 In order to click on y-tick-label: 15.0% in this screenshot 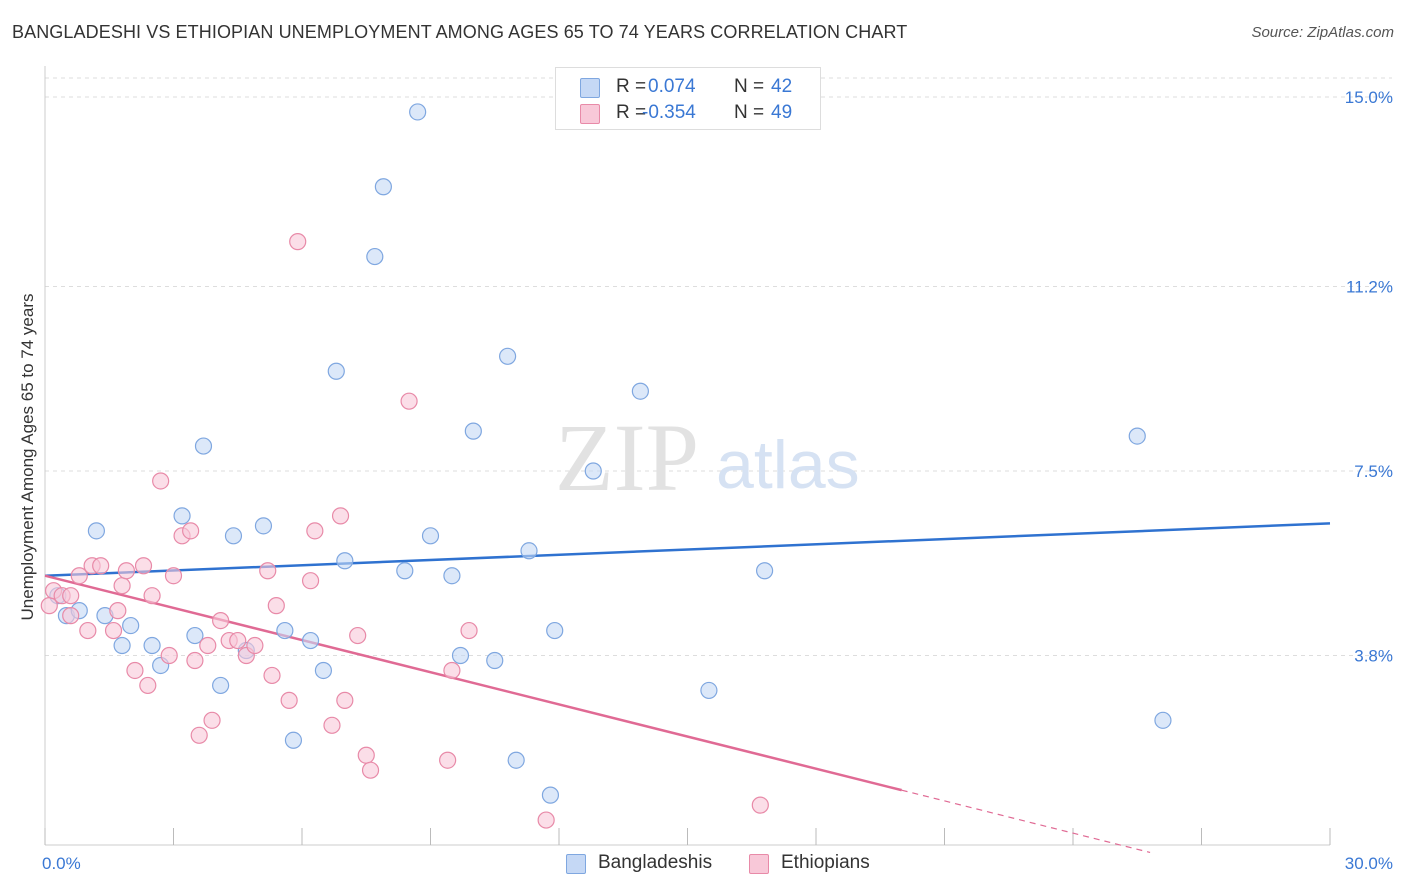, I will do `click(1369, 97)`.